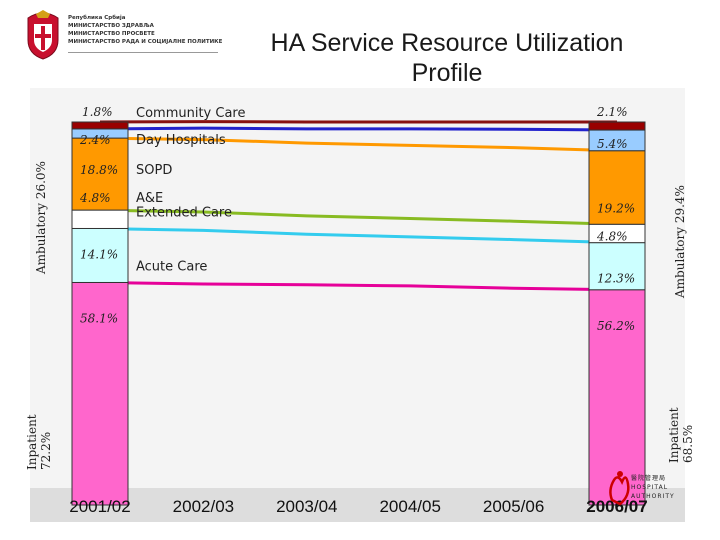  Describe the element at coordinates (41, 218) in the screenshot. I see `left-ambulatory-label: Ambulatory 26.0%` at that location.